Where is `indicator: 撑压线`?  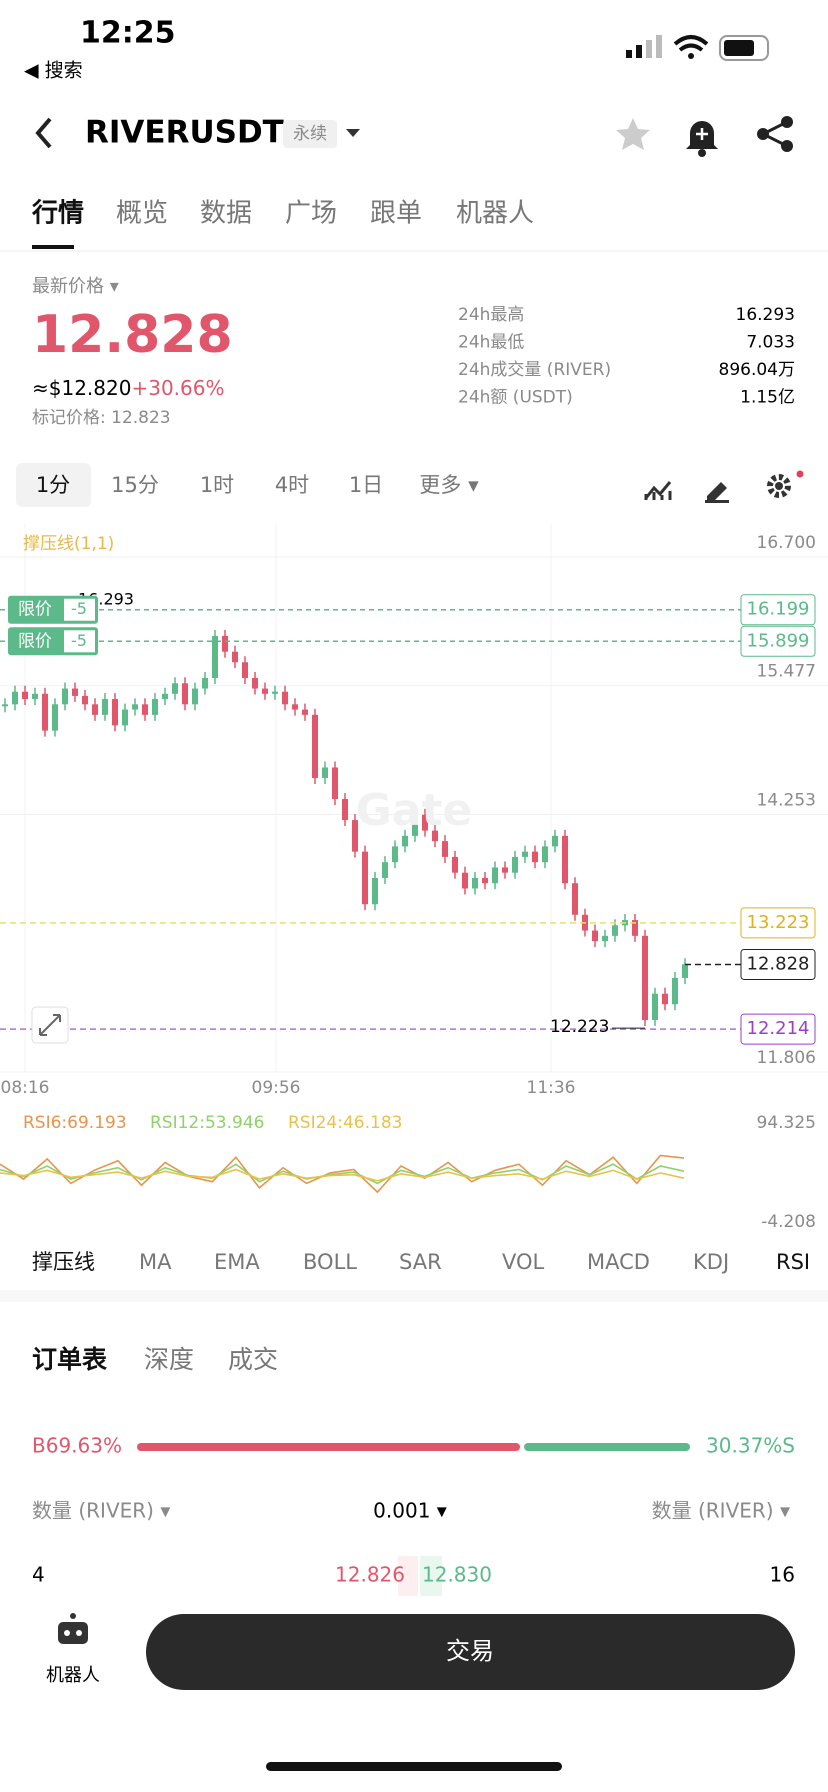
indicator: 撑压线 is located at coordinates (63, 1262).